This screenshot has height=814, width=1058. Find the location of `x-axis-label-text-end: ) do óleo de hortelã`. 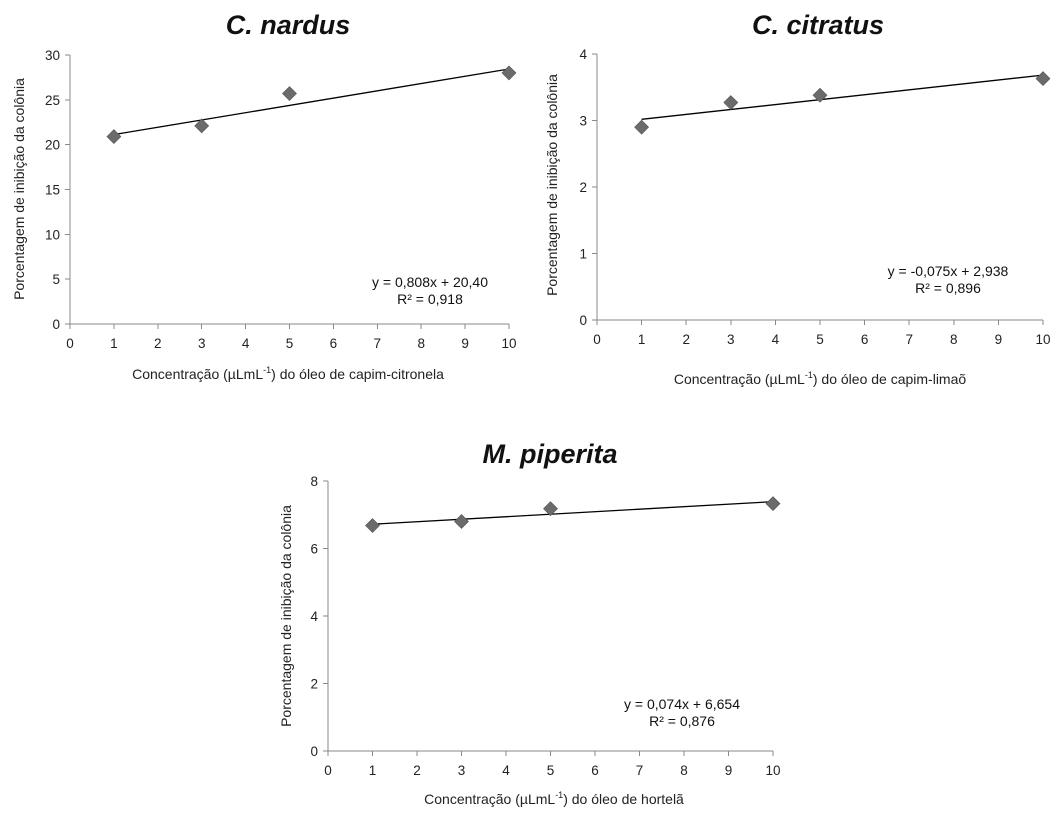

x-axis-label-text-end: ) do óleo de hortelã is located at coordinates (623, 799).